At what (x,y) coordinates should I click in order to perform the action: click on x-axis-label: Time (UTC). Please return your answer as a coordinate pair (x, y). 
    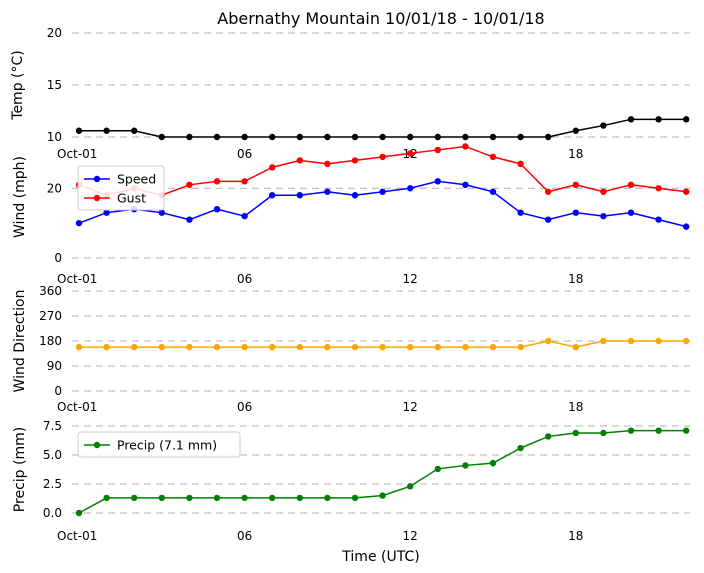
    Looking at the image, I should click on (380, 557).